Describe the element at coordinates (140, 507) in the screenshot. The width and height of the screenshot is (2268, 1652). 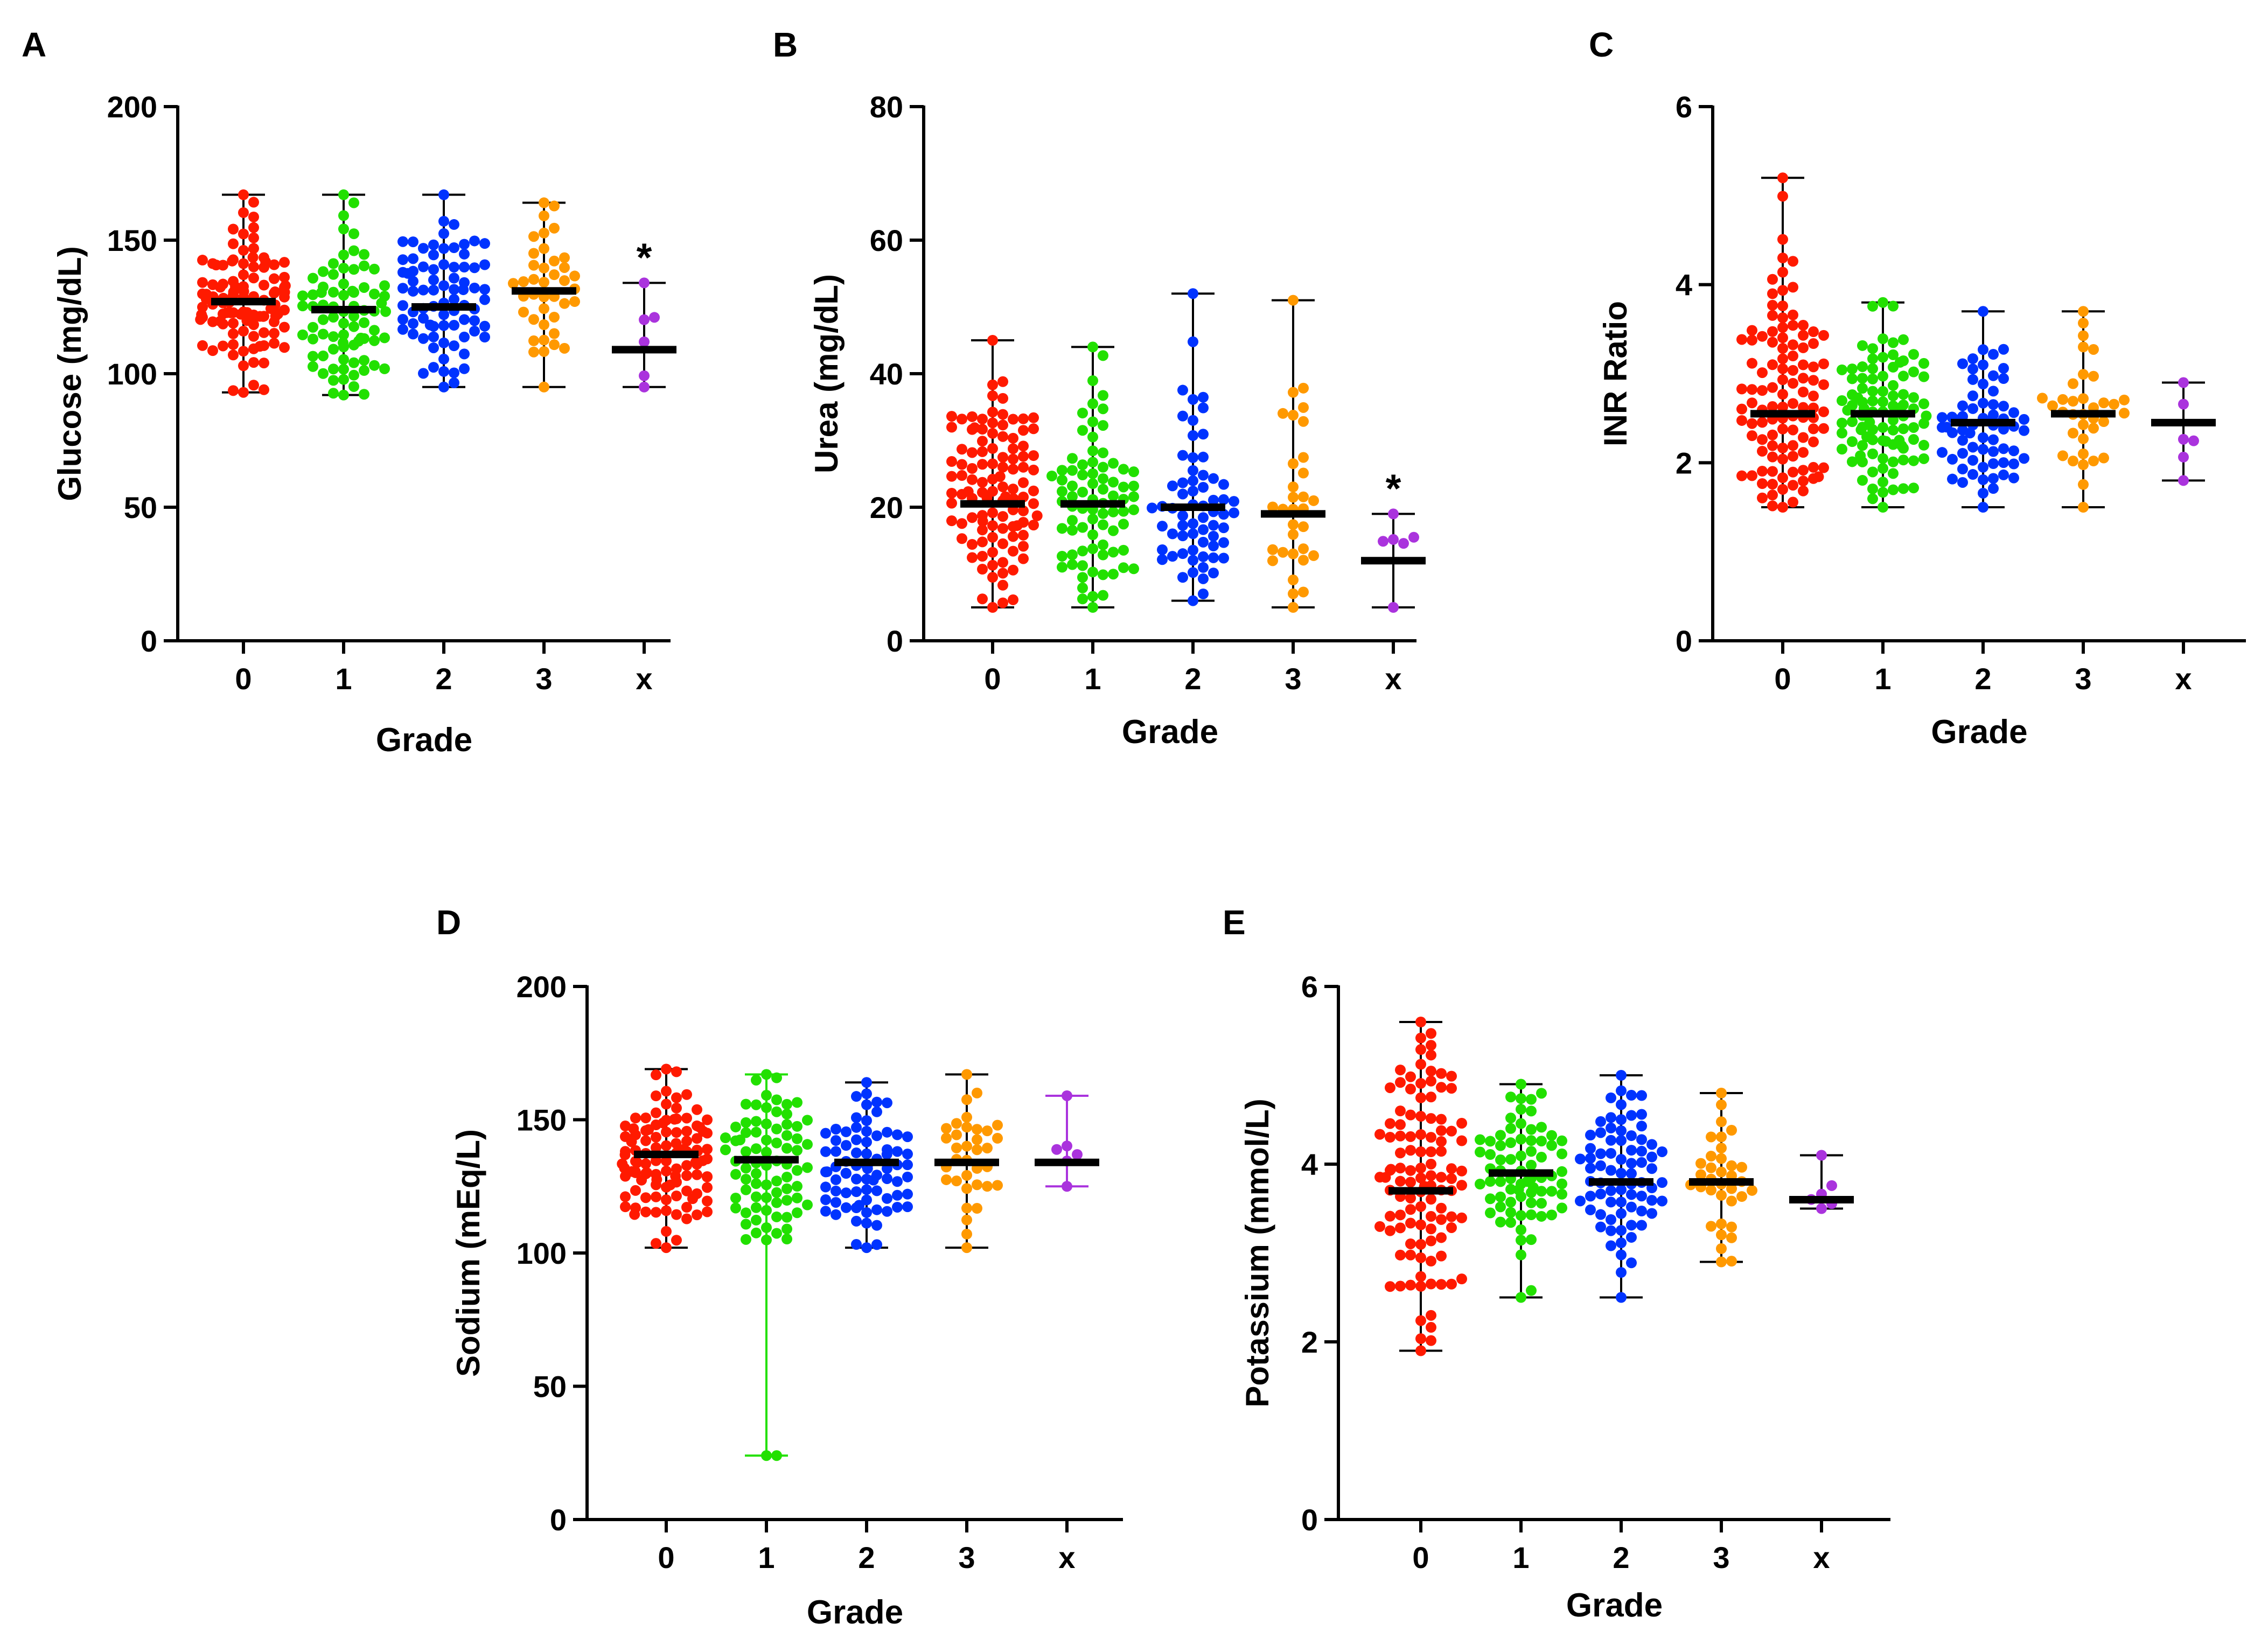
I see `y-tick-label: 50` at that location.